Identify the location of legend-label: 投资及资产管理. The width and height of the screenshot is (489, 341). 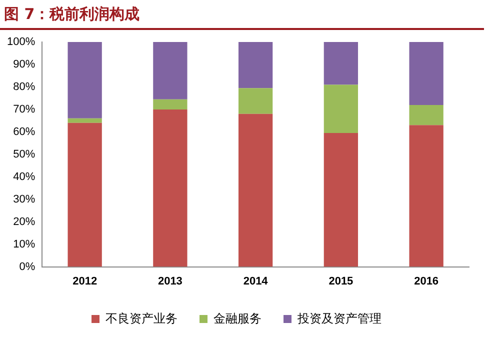
(339, 318).